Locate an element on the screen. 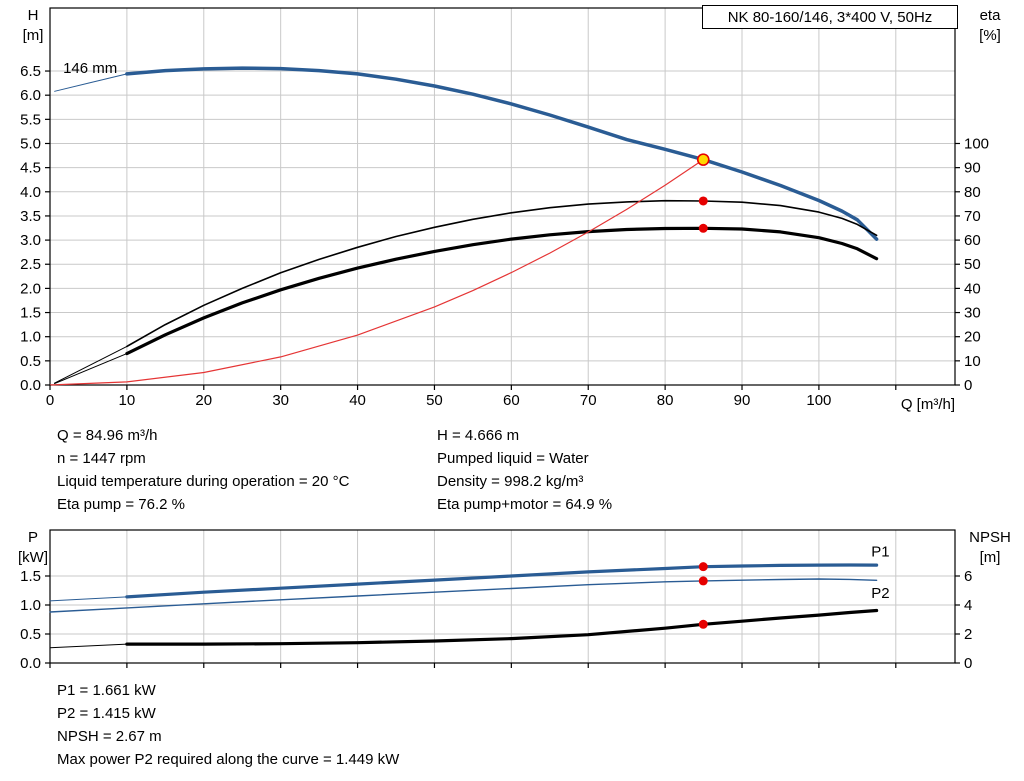 The height and width of the screenshot is (781, 1024). left-axis-name: P is located at coordinates (33, 537).